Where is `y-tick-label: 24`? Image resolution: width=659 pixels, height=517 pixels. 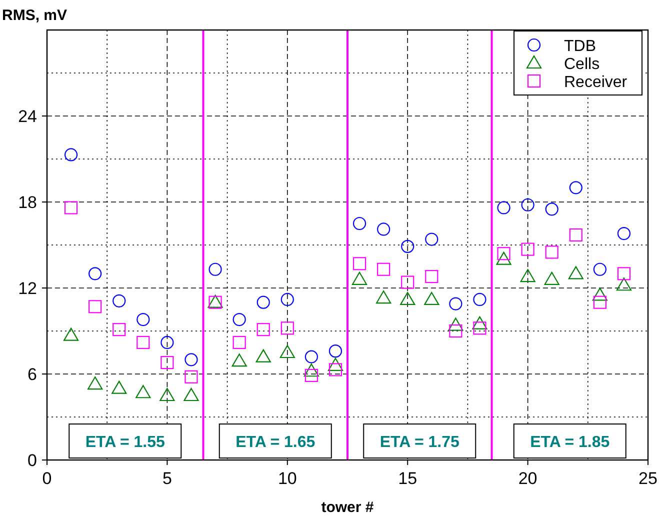 y-tick-label: 24 is located at coordinates (27, 116).